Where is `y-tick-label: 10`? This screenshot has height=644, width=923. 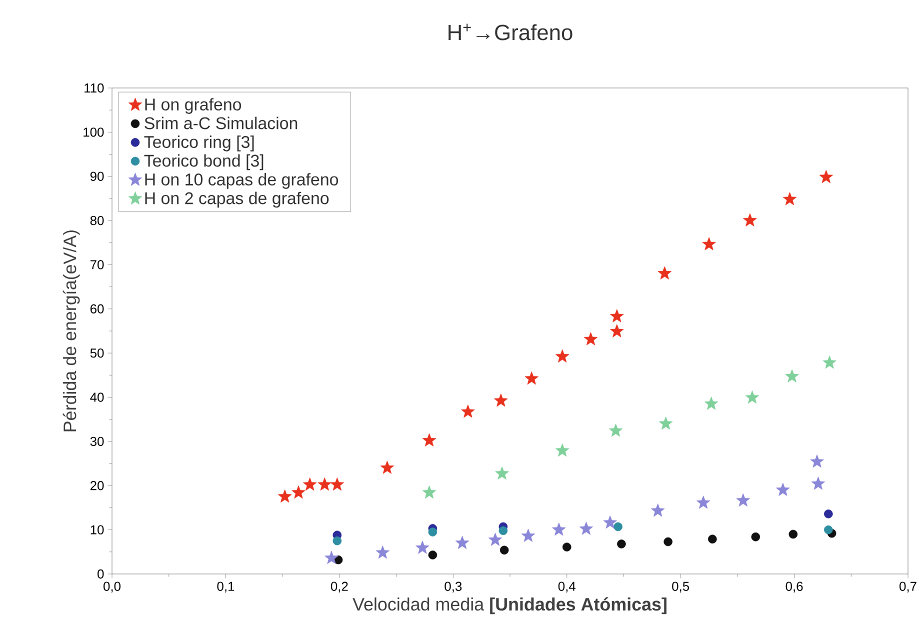
y-tick-label: 10 is located at coordinates (97, 529).